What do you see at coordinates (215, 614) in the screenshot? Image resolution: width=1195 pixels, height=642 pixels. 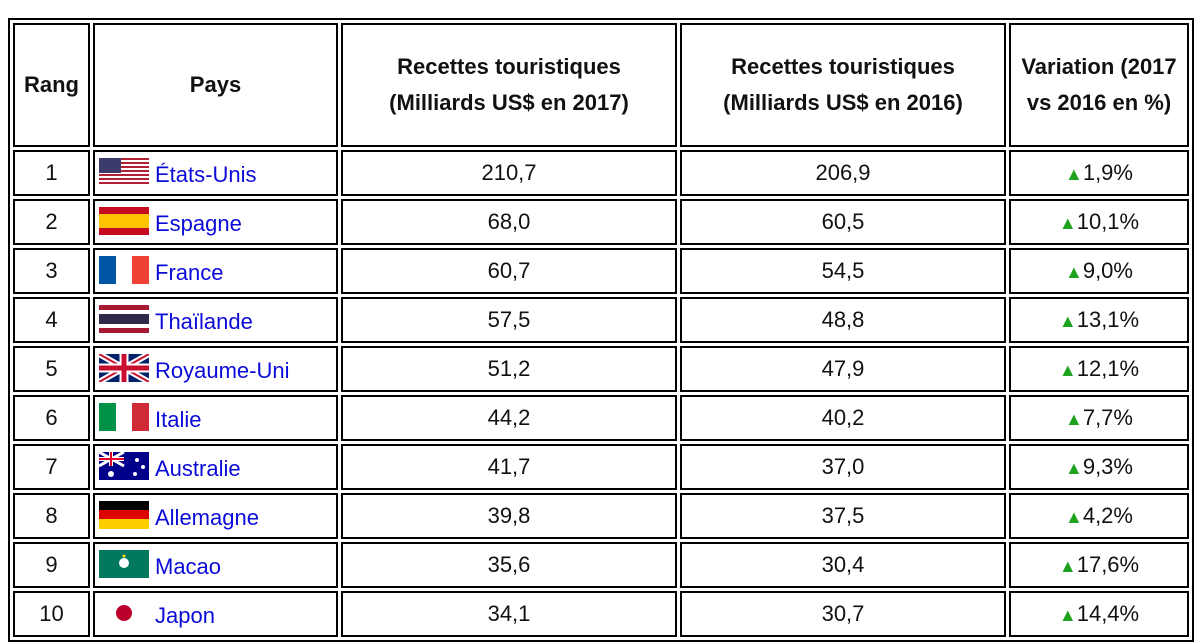 I see `country-cell: Japon` at bounding box center [215, 614].